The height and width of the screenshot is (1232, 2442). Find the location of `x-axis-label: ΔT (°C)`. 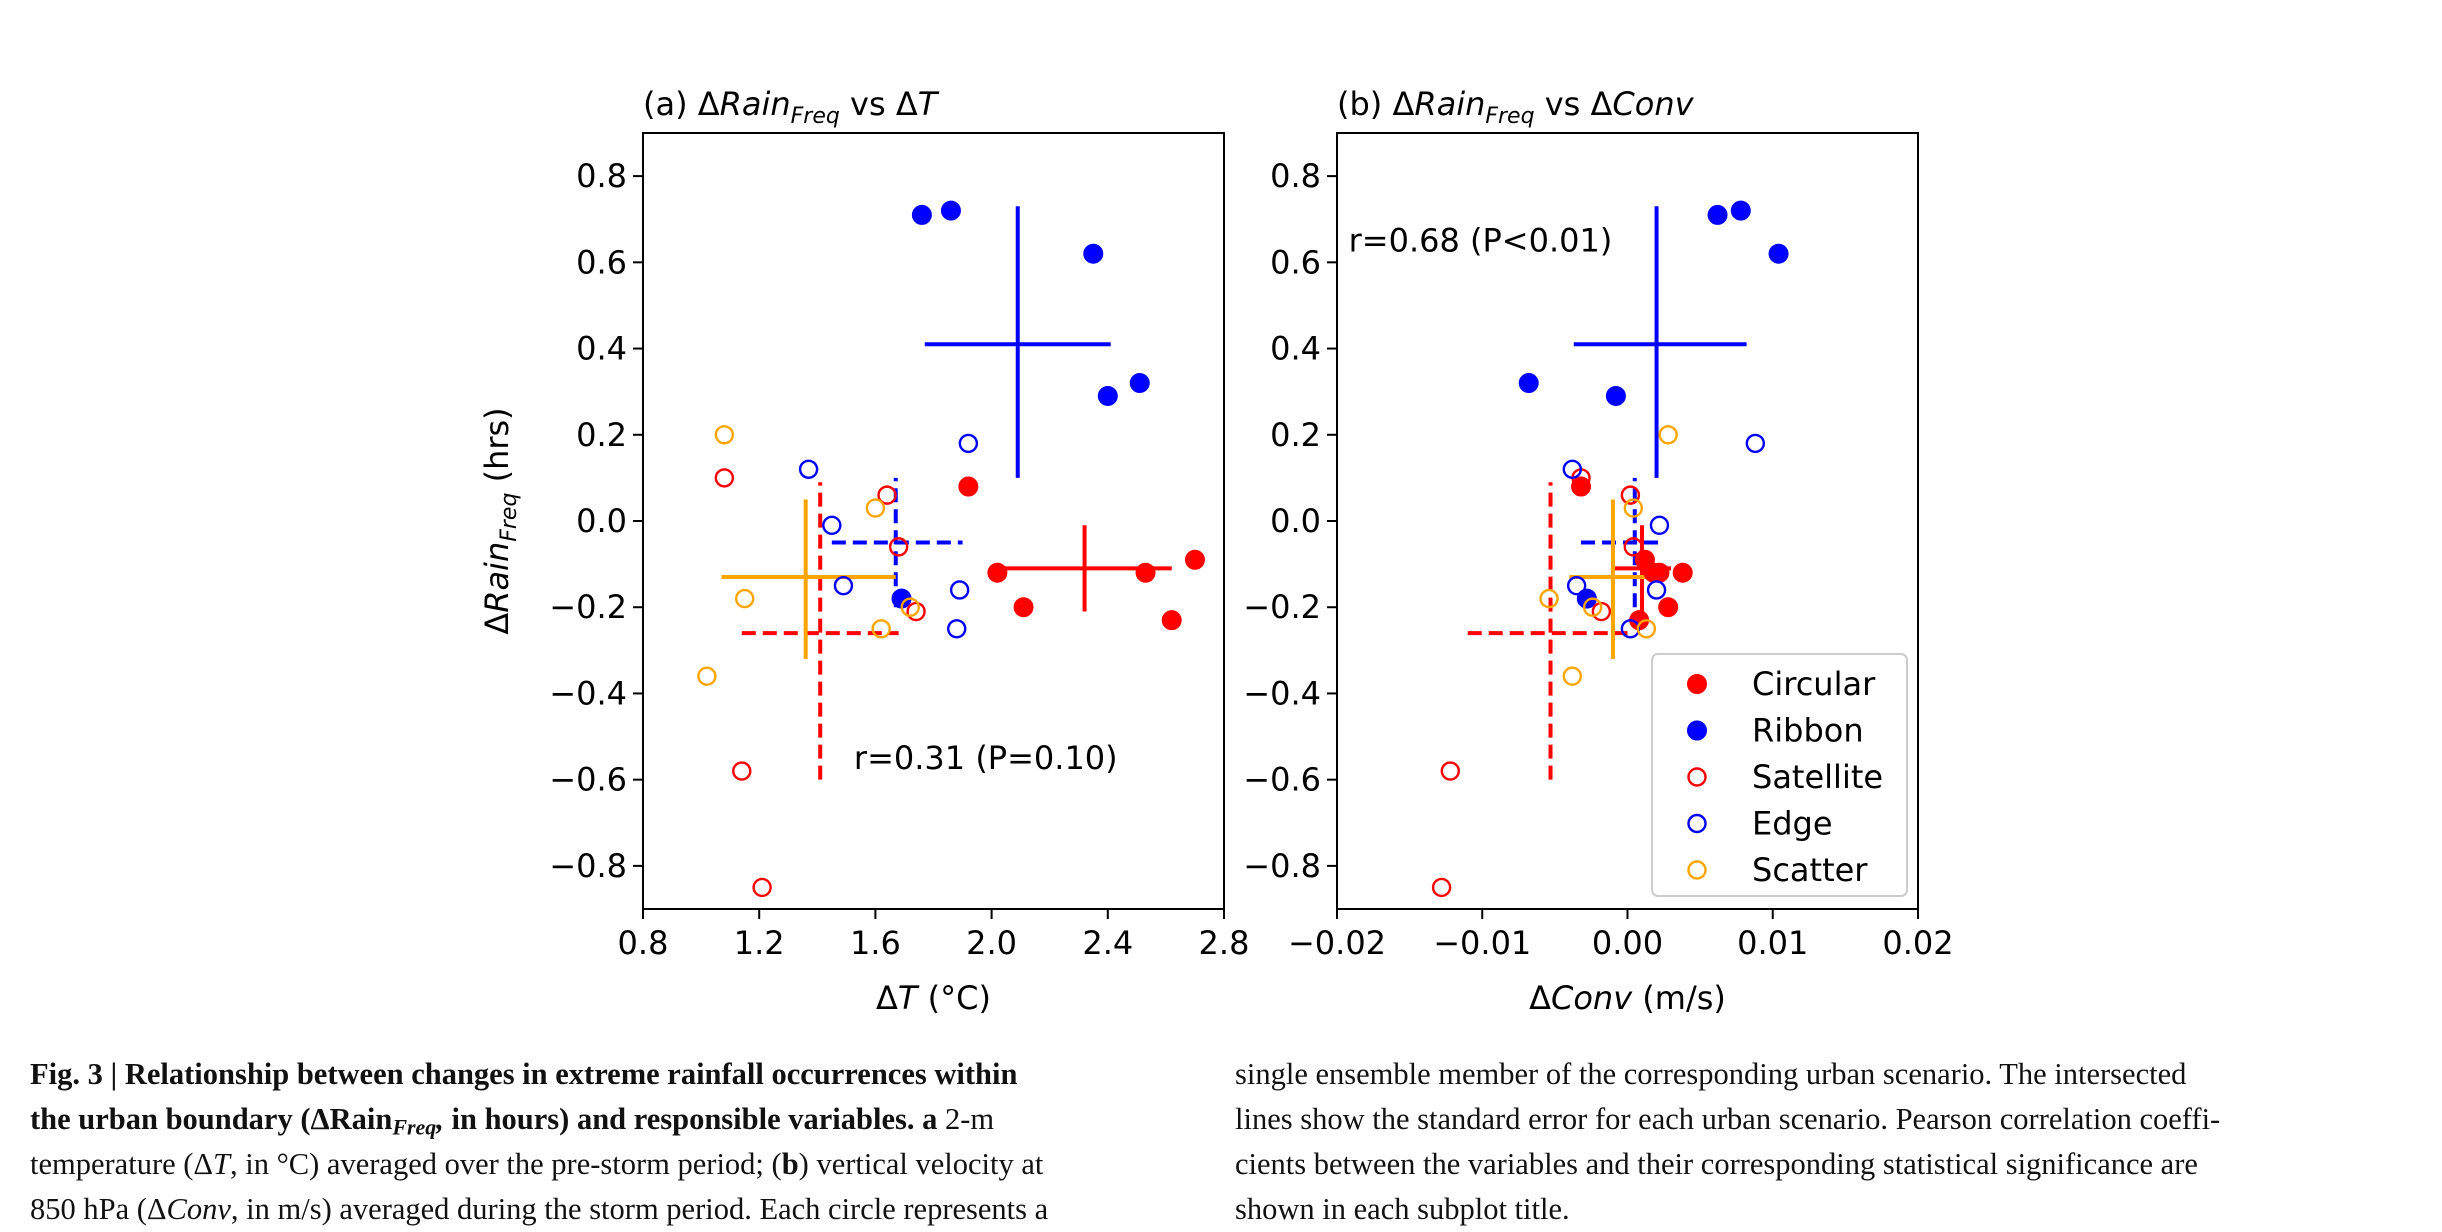

x-axis-label: ΔT (°C) is located at coordinates (933, 998).